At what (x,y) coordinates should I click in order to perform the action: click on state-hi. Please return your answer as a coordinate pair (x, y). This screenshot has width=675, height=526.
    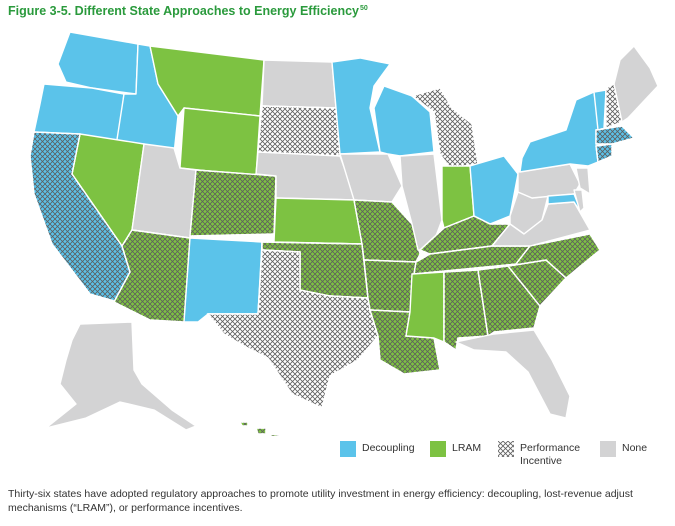
    Looking at the image, I should click on (262, 428).